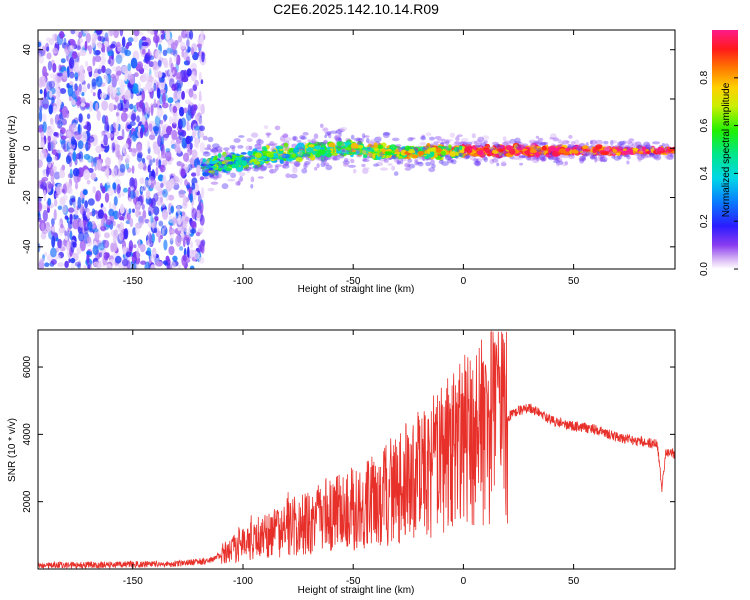 The height and width of the screenshot is (600, 750). What do you see at coordinates (27, 366) in the screenshot?
I see `y-tick-label: 6000` at bounding box center [27, 366].